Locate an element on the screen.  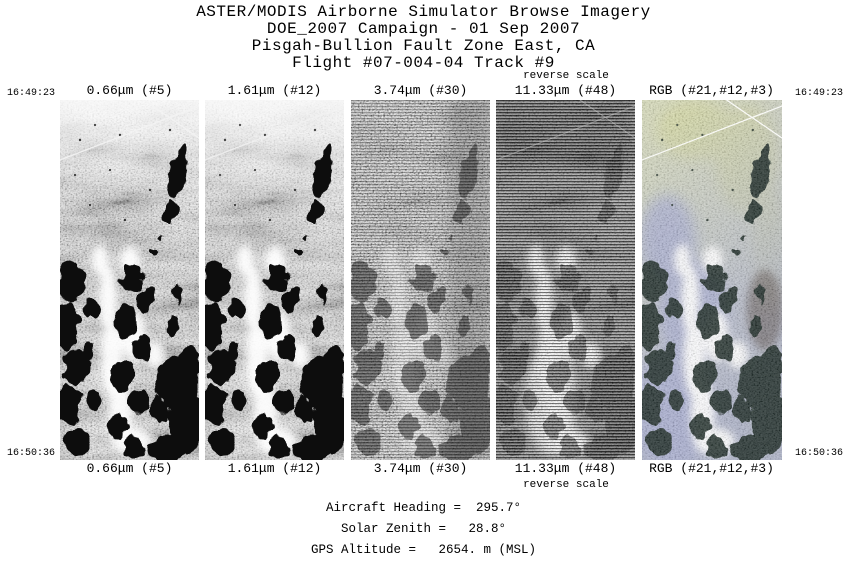
band-image-1.61um is located at coordinates (274, 280).